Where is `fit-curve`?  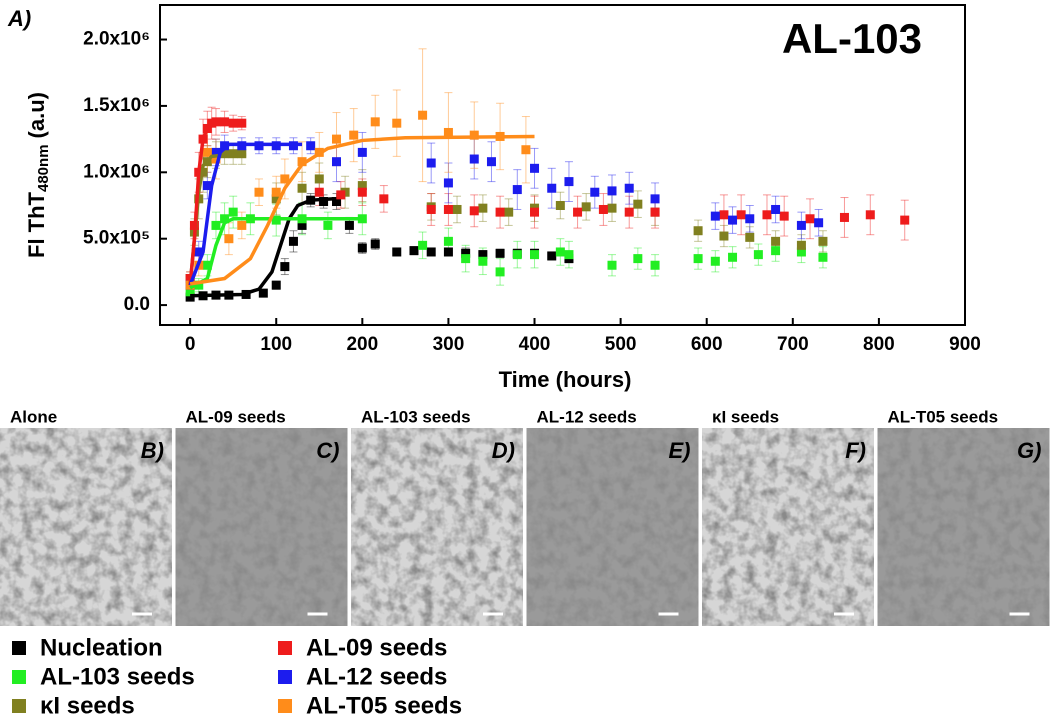 fit-curve is located at coordinates (362, 210).